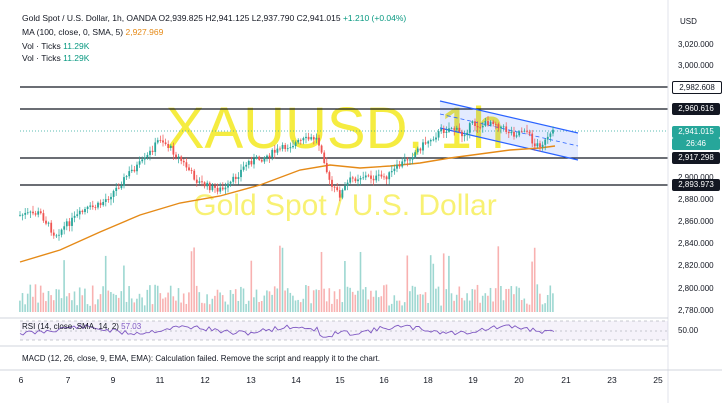 The image size is (722, 408). What do you see at coordinates (696, 132) in the screenshot?
I see `last-price-tag: 2,941.015` at bounding box center [696, 132].